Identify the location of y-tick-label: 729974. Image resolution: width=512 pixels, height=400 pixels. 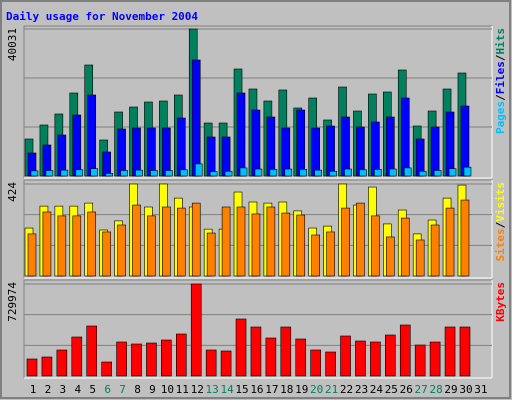
(12, 302).